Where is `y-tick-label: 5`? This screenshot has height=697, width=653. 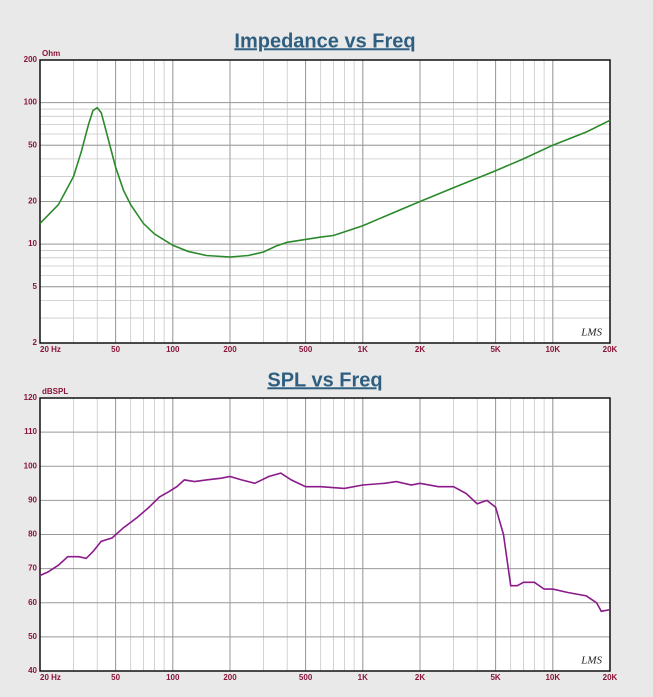
y-tick-label: 5 is located at coordinates (35, 286).